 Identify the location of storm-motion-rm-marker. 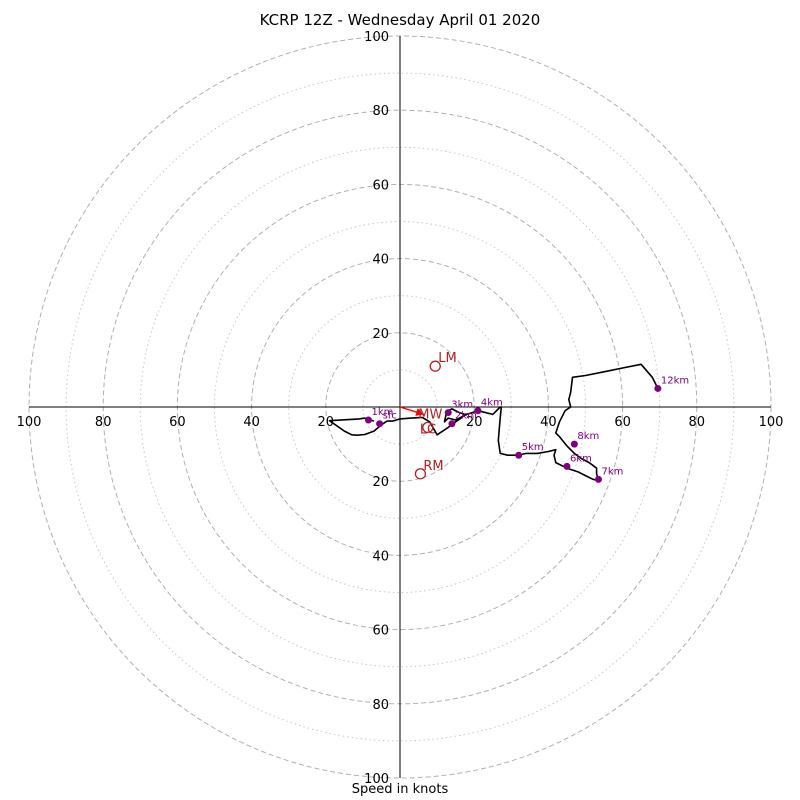
(420, 474).